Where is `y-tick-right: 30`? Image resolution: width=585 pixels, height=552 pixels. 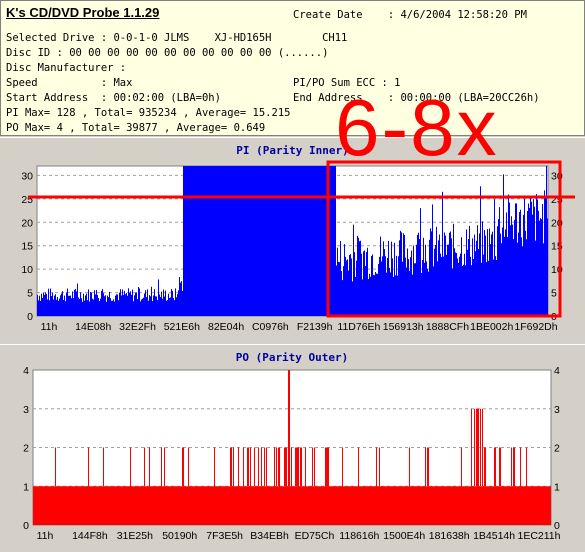
y-tick-right: 30 is located at coordinates (557, 176).